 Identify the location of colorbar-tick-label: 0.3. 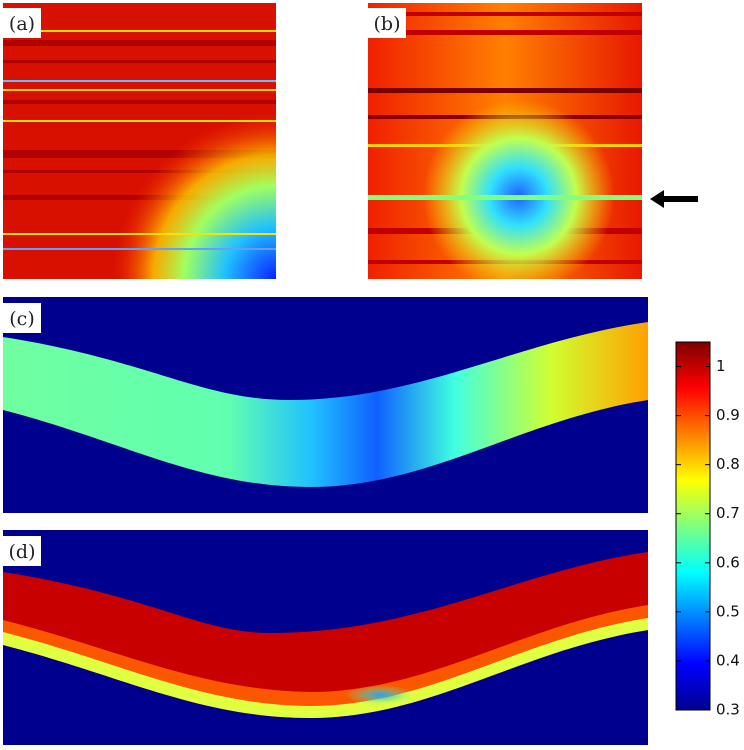
(728, 710).